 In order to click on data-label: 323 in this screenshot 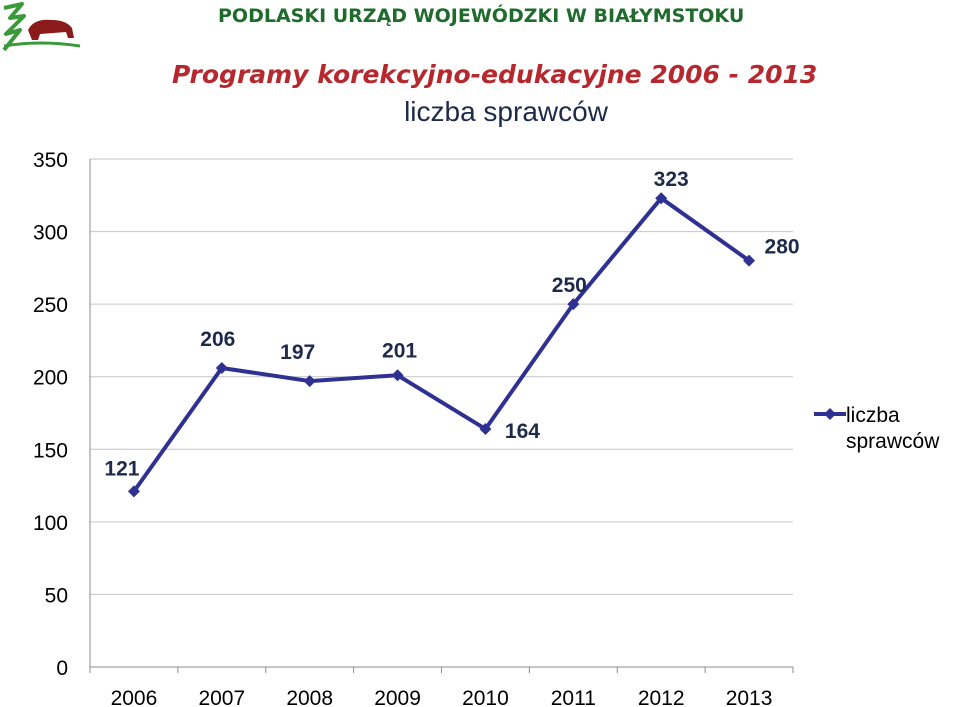, I will do `click(671, 179)`.